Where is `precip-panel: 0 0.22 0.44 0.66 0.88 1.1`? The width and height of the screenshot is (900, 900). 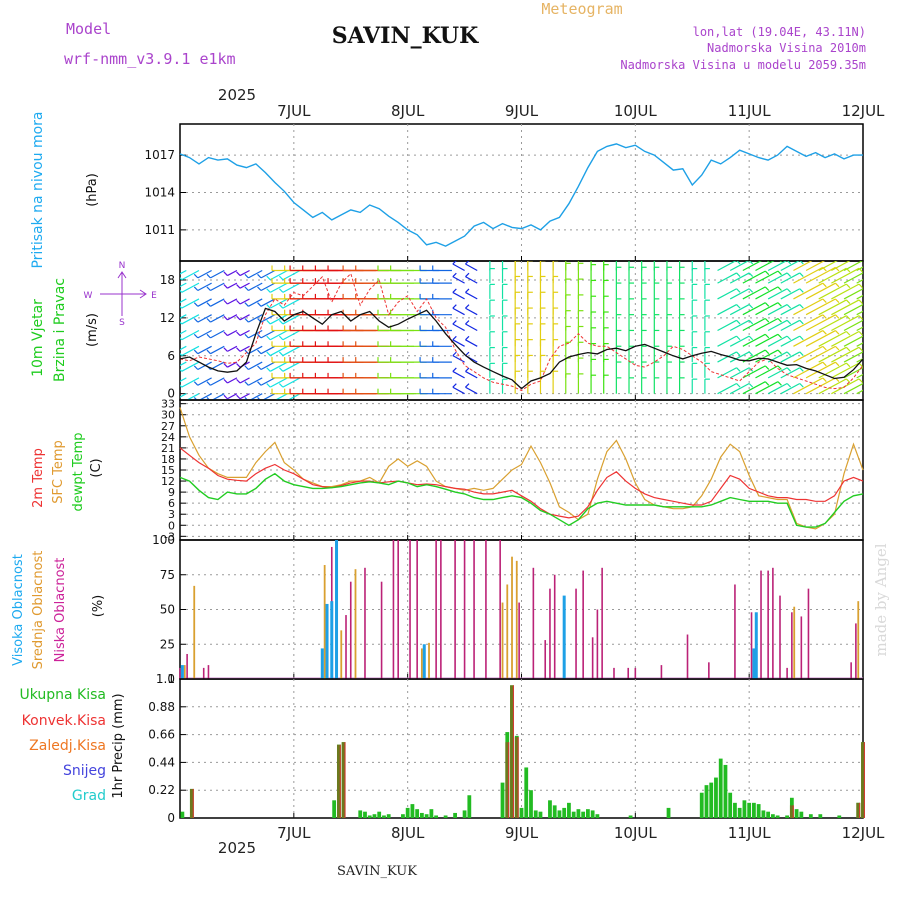 precip-panel: 0 0.22 0.44 0.66 0.88 1.1 is located at coordinates (506, 748).